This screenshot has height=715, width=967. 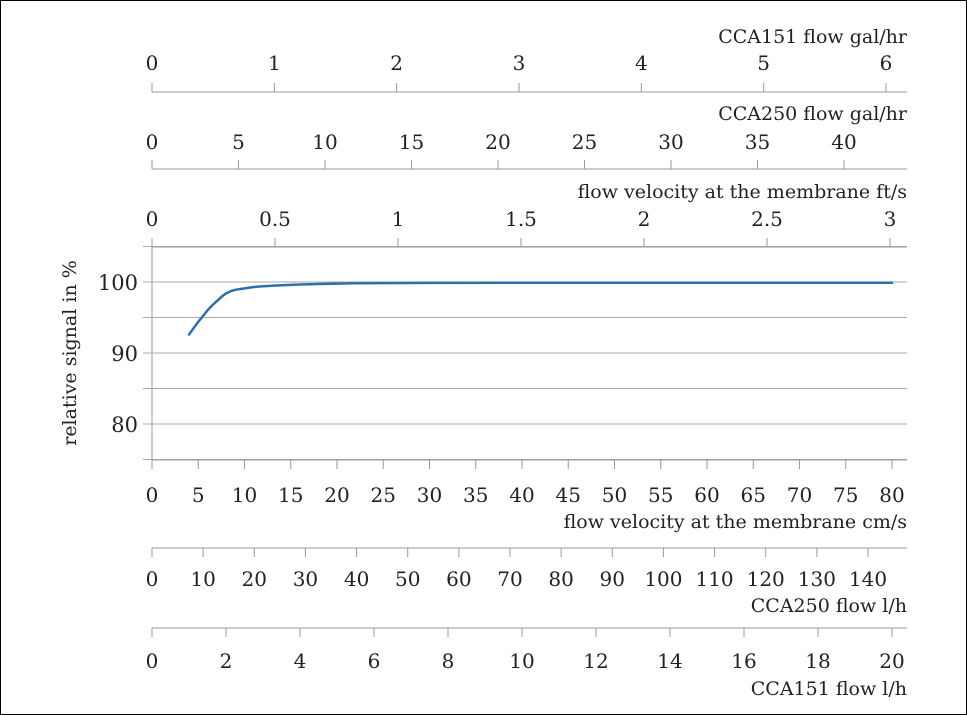 What do you see at coordinates (448, 661) in the screenshot?
I see `cca151_lh-tick-label: 8` at bounding box center [448, 661].